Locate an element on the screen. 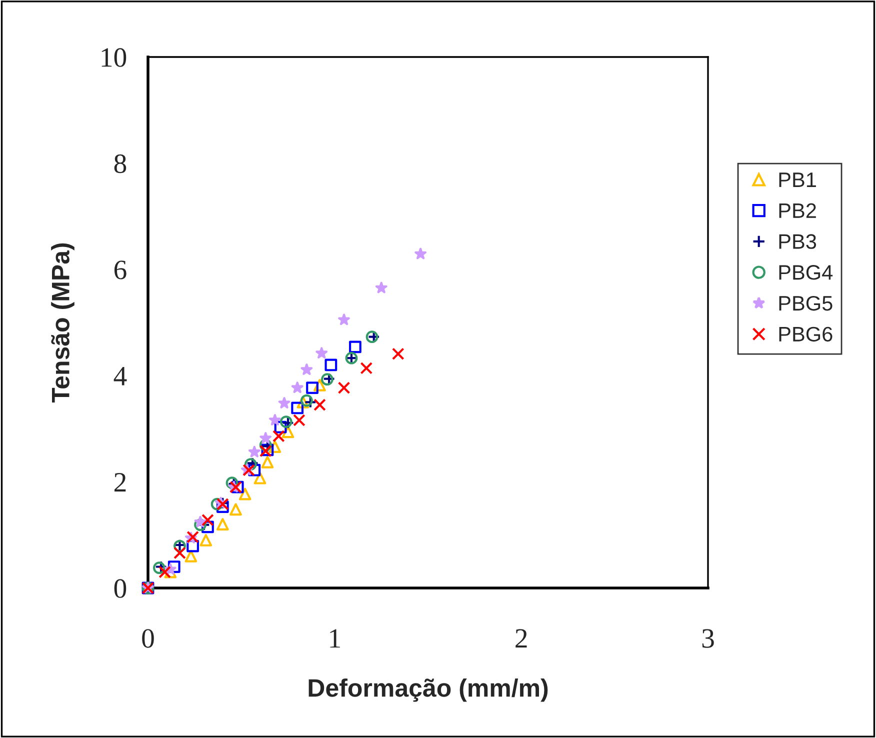 The height and width of the screenshot is (738, 876). x-axis-title: Deformação (mm/m) is located at coordinates (428, 690).